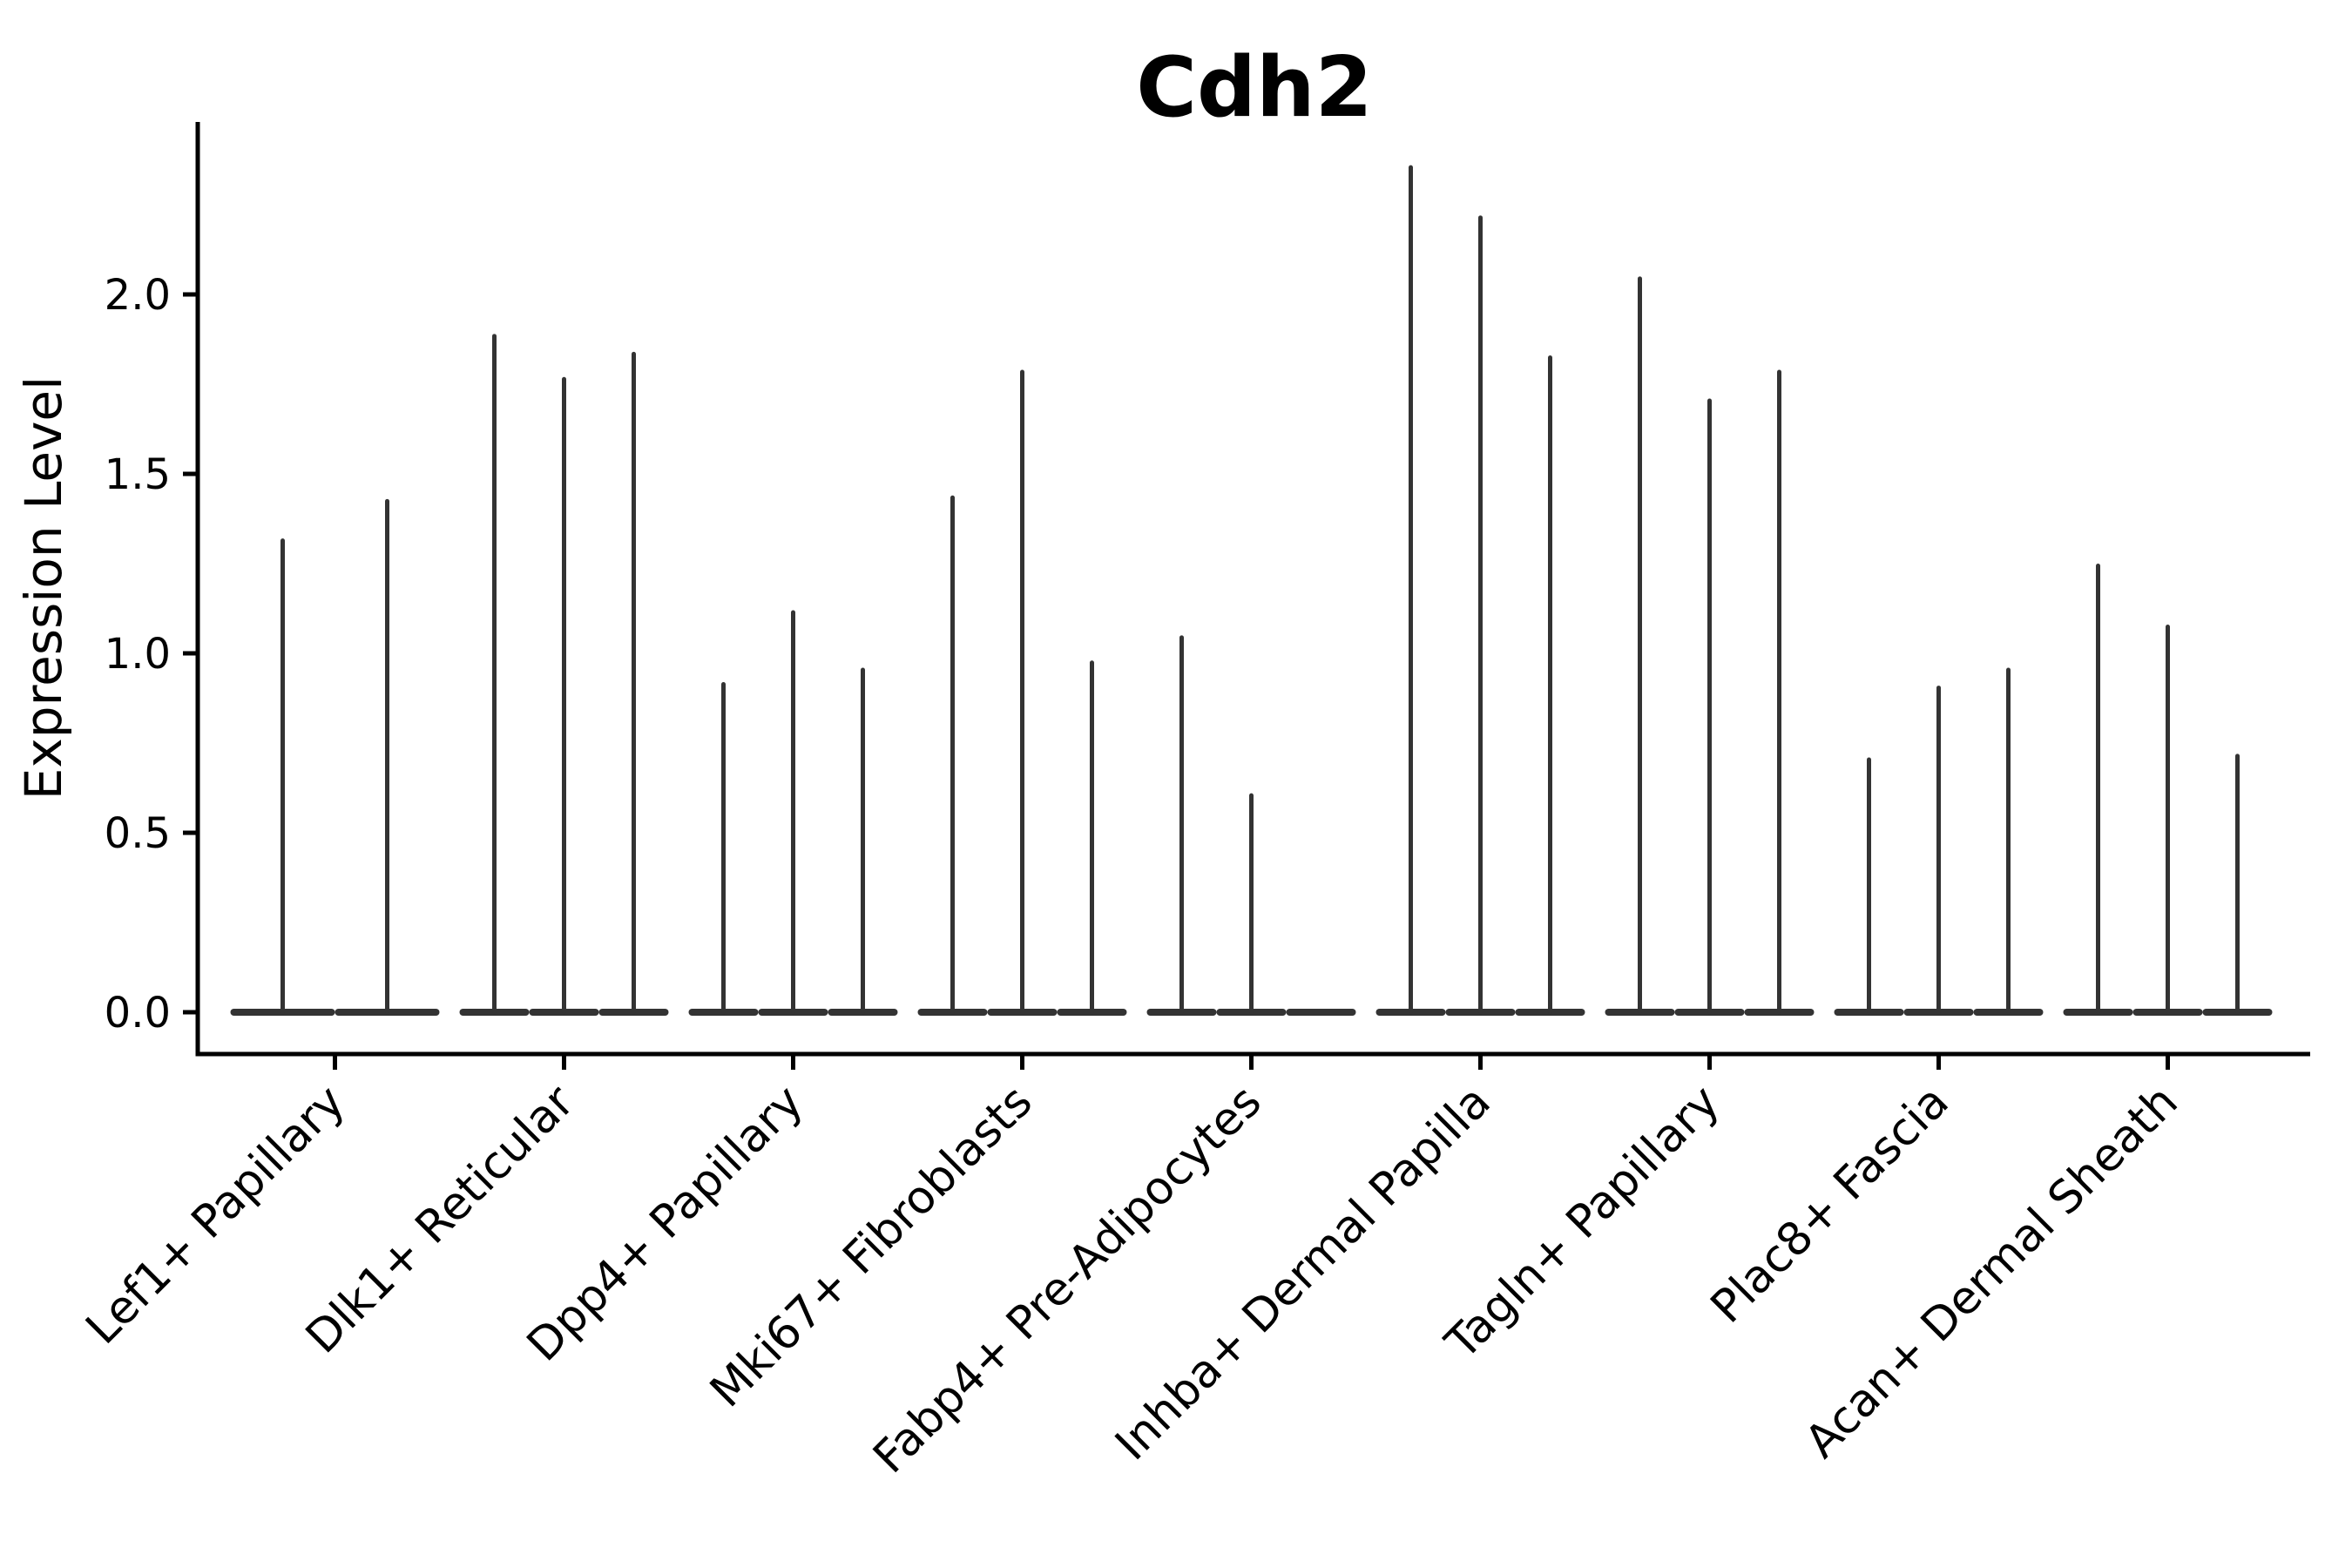 The image size is (2352, 1568). What do you see at coordinates (138, 834) in the screenshot?
I see `y-tick-label: 0.5` at bounding box center [138, 834].